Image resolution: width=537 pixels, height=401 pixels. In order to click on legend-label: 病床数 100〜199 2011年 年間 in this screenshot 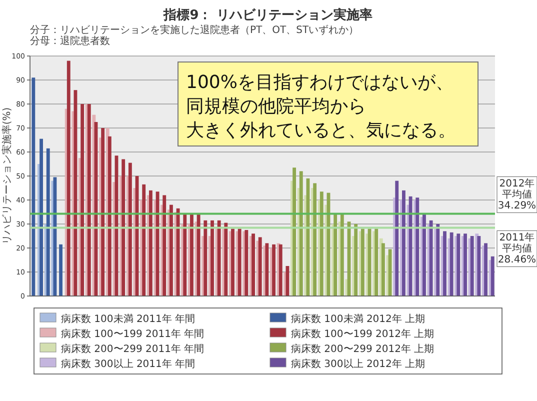, I will do `click(132, 334)`.